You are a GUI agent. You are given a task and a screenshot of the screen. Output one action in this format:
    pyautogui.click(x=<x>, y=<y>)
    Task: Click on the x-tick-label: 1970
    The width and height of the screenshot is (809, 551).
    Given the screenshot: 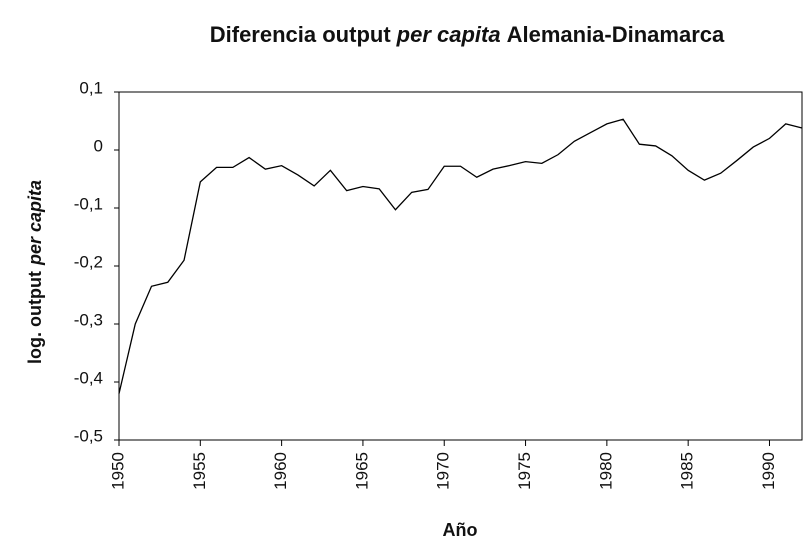 What is the action you would take?
    pyautogui.click(x=443, y=471)
    